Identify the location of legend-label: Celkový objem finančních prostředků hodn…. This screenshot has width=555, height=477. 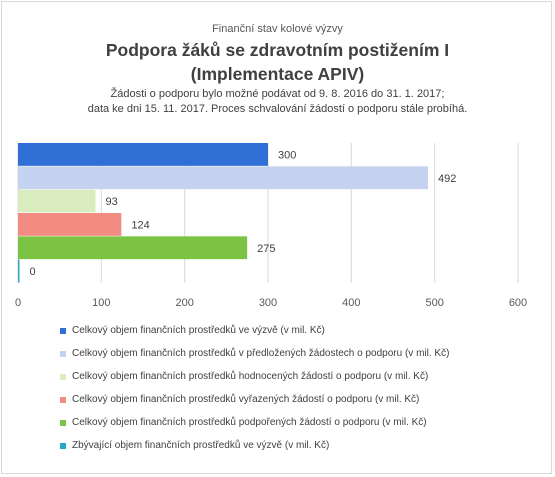
(250, 376).